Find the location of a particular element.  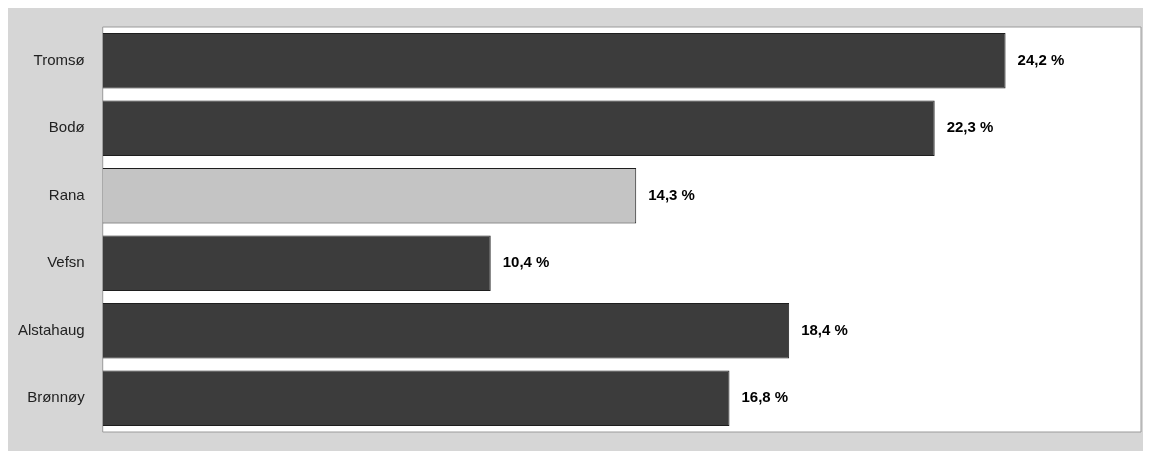

data-label: 16,8 % is located at coordinates (765, 397).